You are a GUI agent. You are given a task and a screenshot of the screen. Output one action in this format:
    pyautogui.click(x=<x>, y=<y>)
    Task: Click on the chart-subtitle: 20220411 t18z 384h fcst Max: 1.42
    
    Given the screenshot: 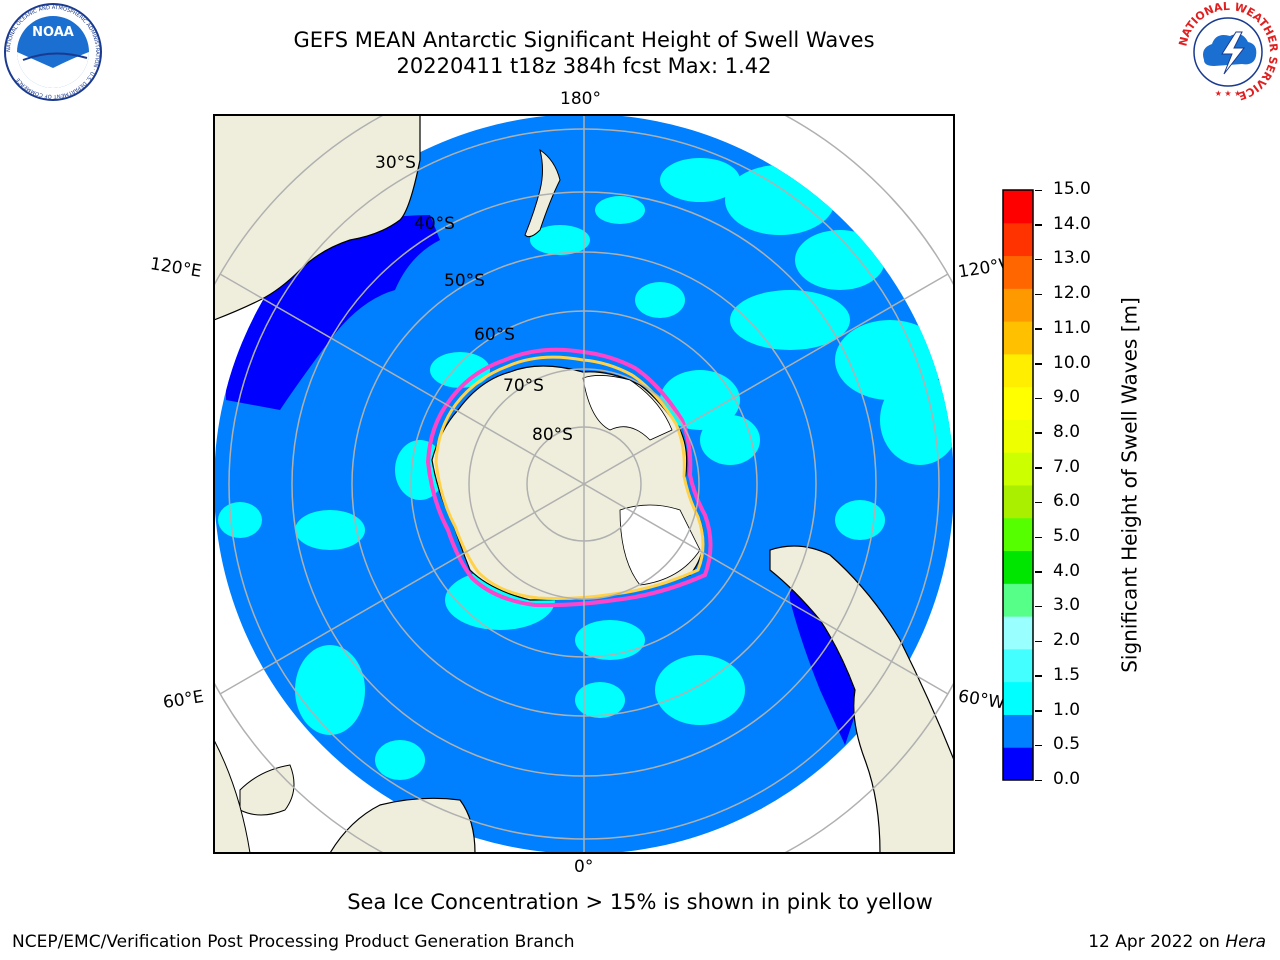 What is the action you would take?
    pyautogui.click(x=584, y=66)
    